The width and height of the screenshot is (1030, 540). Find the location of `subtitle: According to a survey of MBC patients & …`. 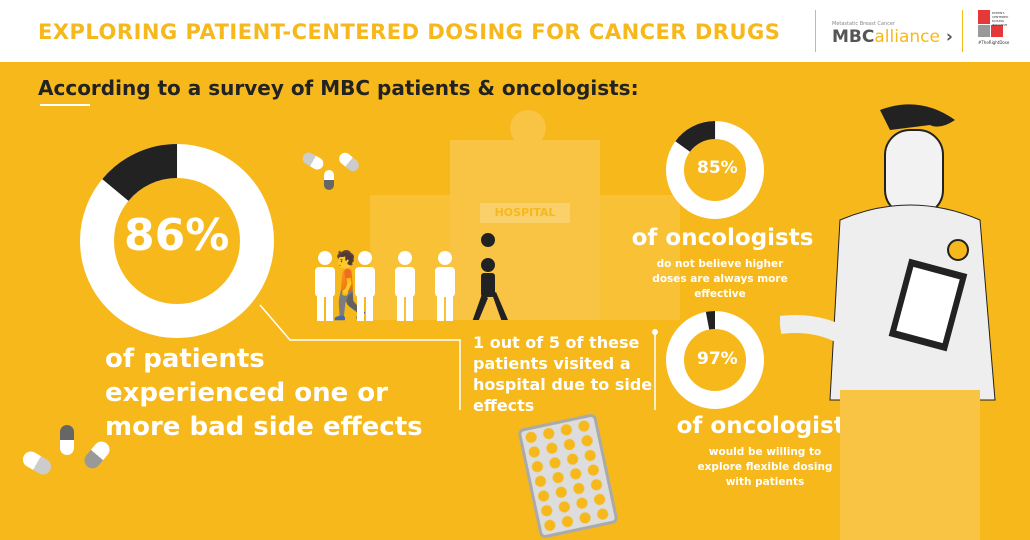

subtitle: According to a survey of MBC patients & … is located at coordinates (338, 88).